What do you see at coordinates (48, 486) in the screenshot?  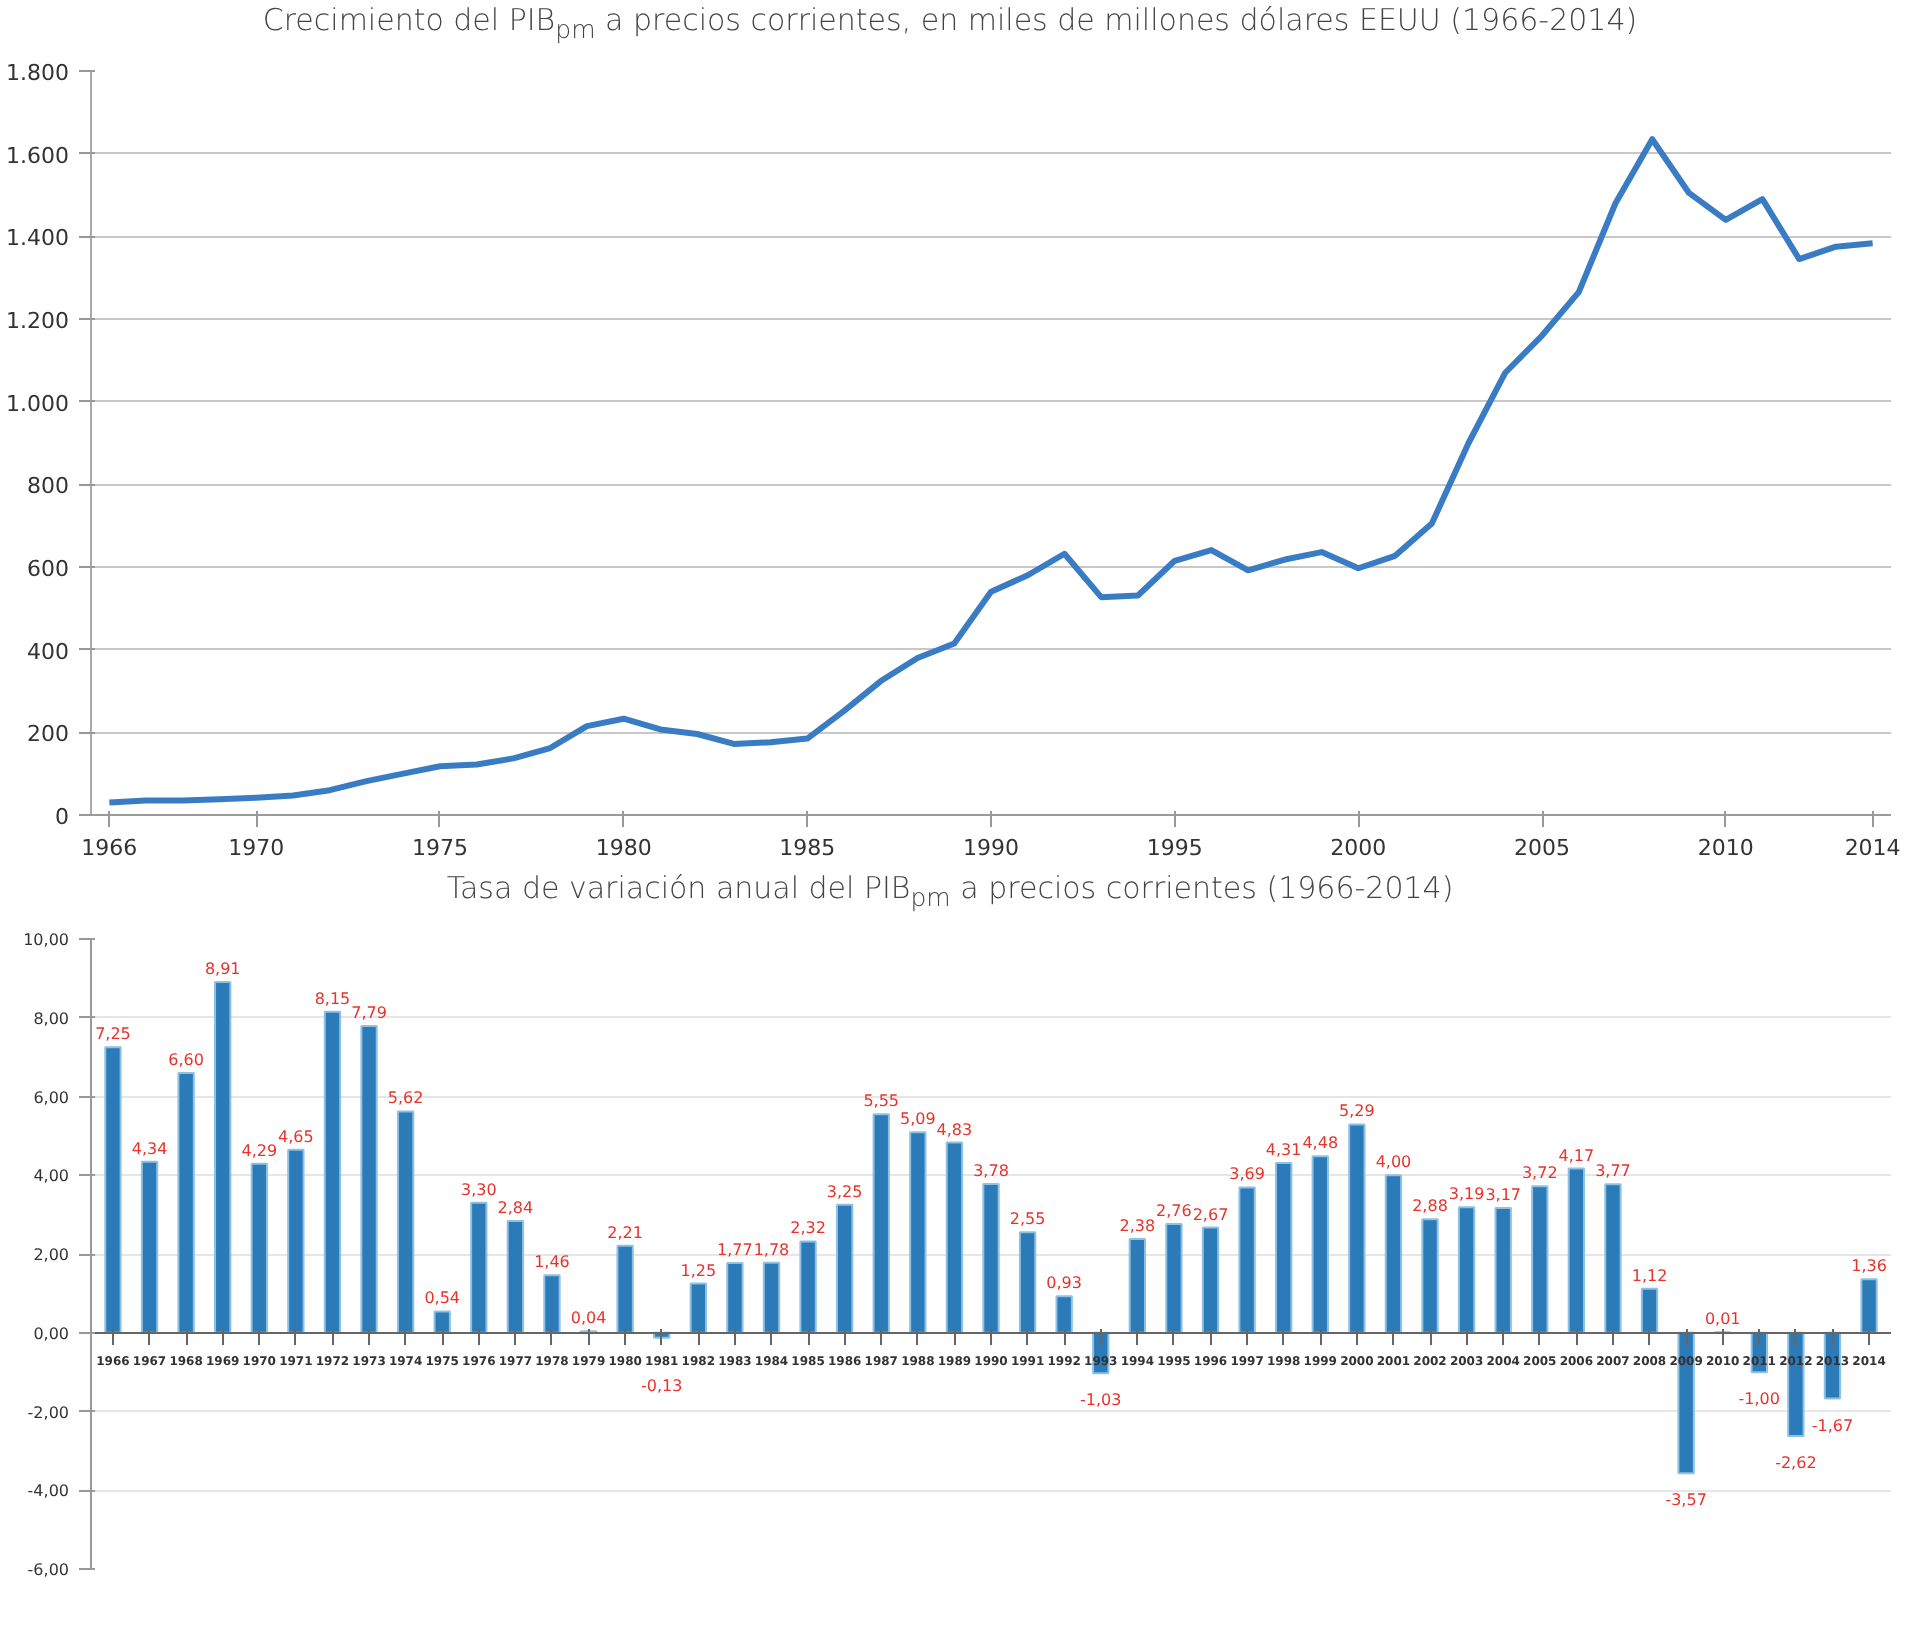 I see `y-tick-label: 800` at bounding box center [48, 486].